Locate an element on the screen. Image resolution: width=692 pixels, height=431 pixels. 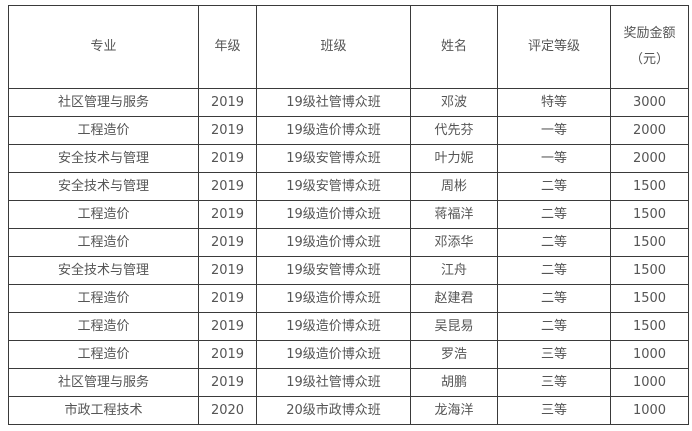
cell-major: 市政工程技术 is located at coordinates (103, 410).